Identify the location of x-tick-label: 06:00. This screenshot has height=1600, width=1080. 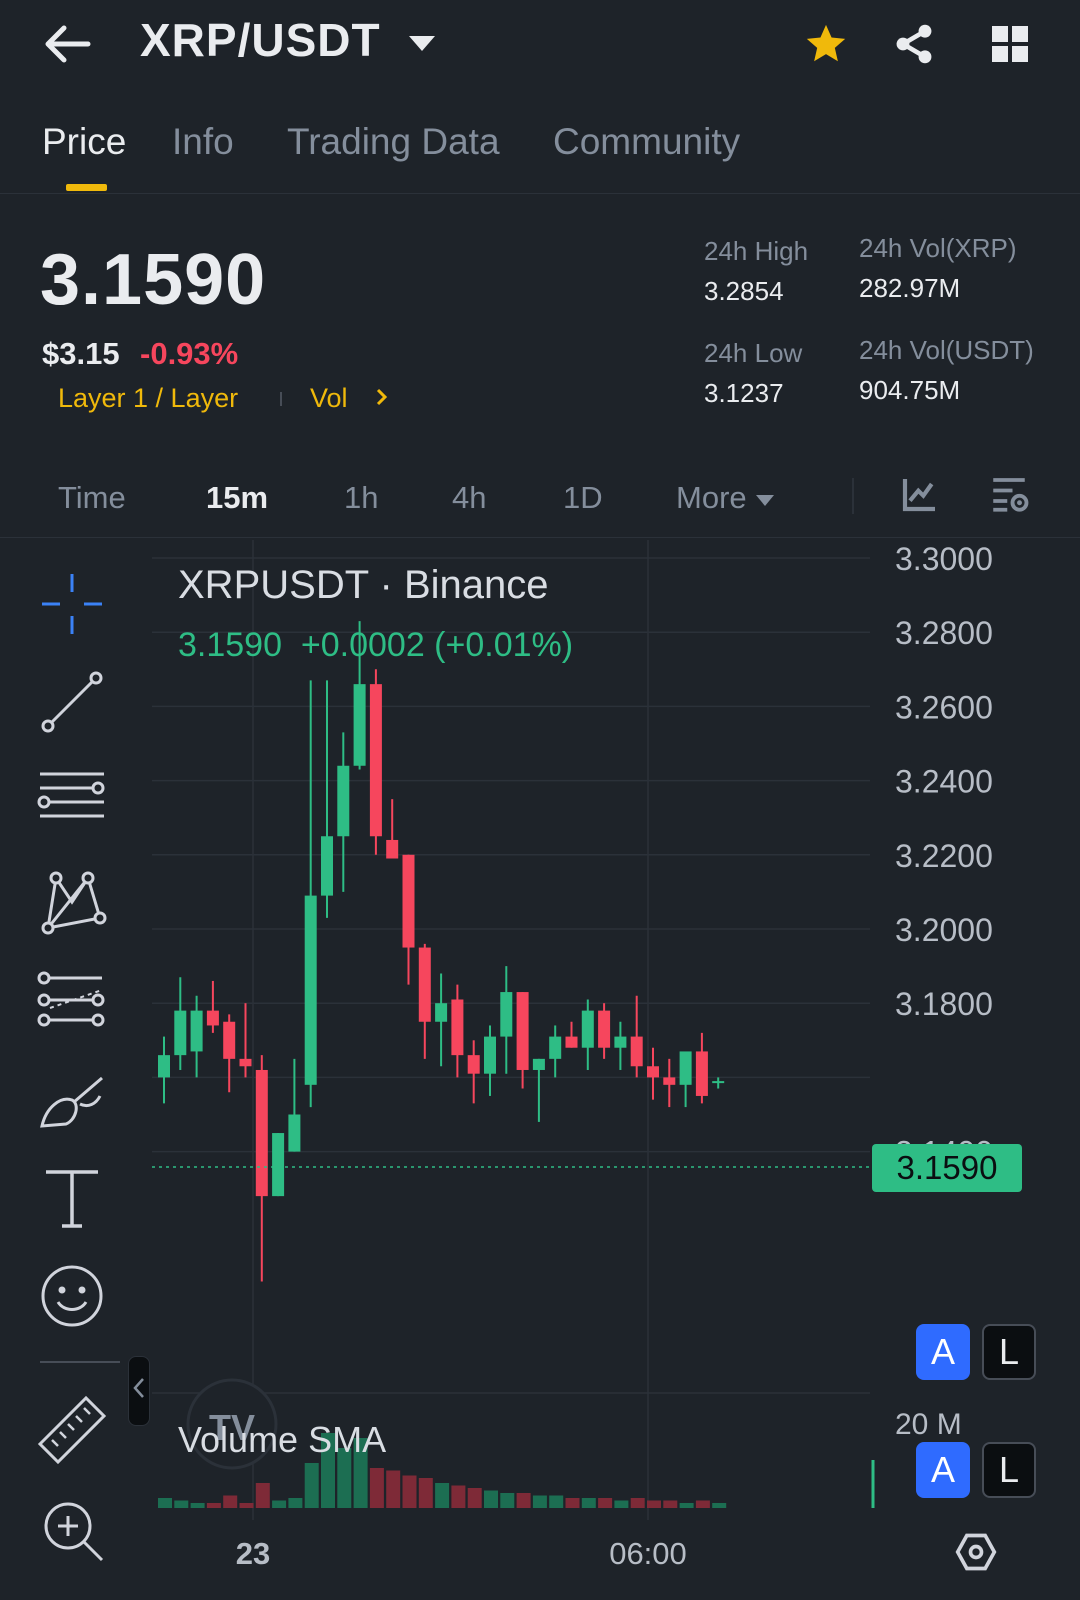
(648, 1553).